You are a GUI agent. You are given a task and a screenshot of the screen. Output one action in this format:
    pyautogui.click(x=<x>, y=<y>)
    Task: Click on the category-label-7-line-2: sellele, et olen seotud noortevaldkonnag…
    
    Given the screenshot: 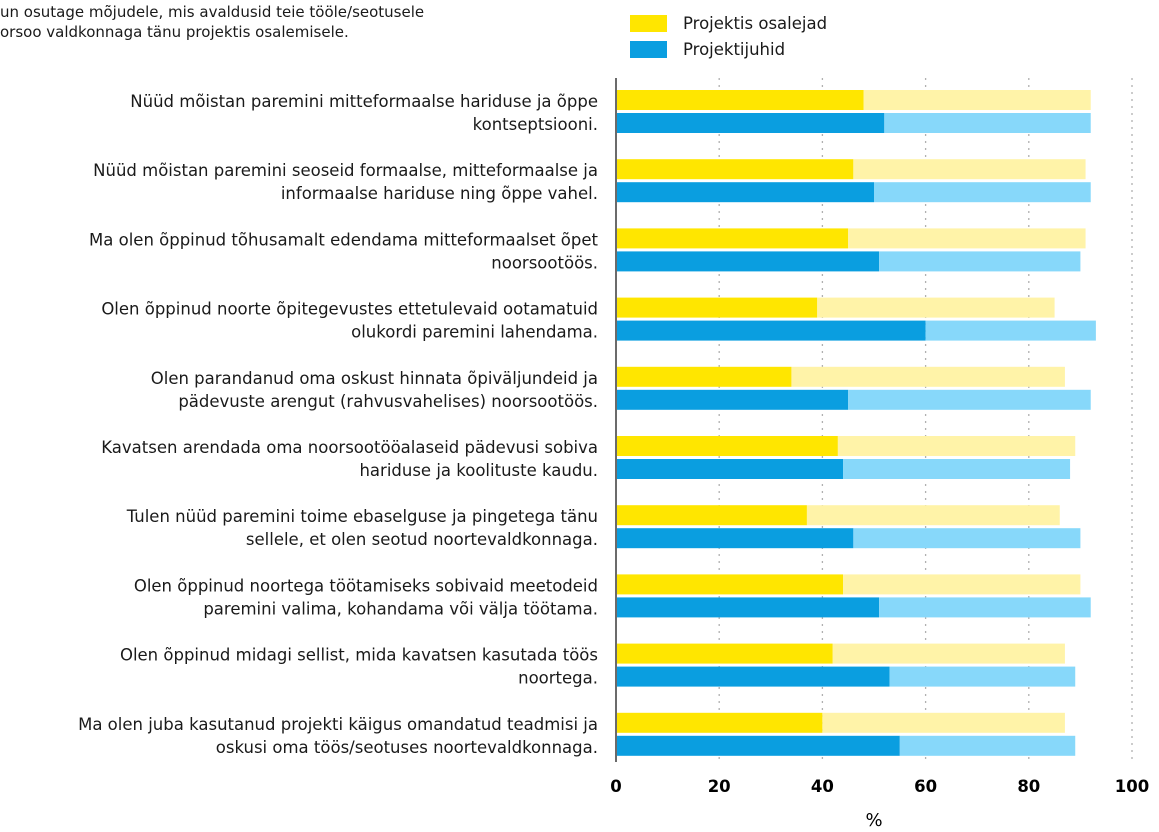 What is the action you would take?
    pyautogui.click(x=422, y=539)
    